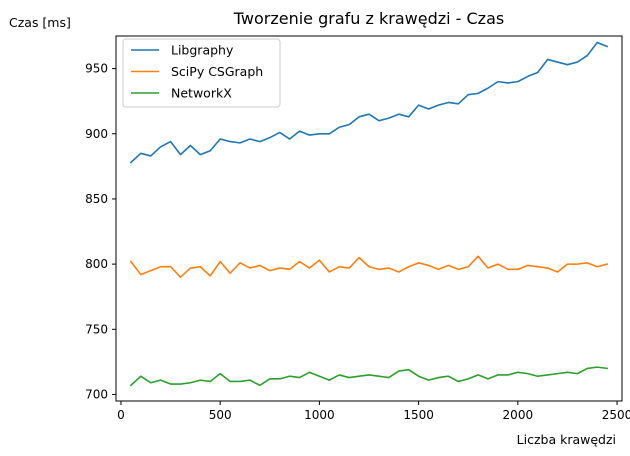 The width and height of the screenshot is (630, 456). What do you see at coordinates (121, 415) in the screenshot?
I see `x-tick-label: 0` at bounding box center [121, 415].